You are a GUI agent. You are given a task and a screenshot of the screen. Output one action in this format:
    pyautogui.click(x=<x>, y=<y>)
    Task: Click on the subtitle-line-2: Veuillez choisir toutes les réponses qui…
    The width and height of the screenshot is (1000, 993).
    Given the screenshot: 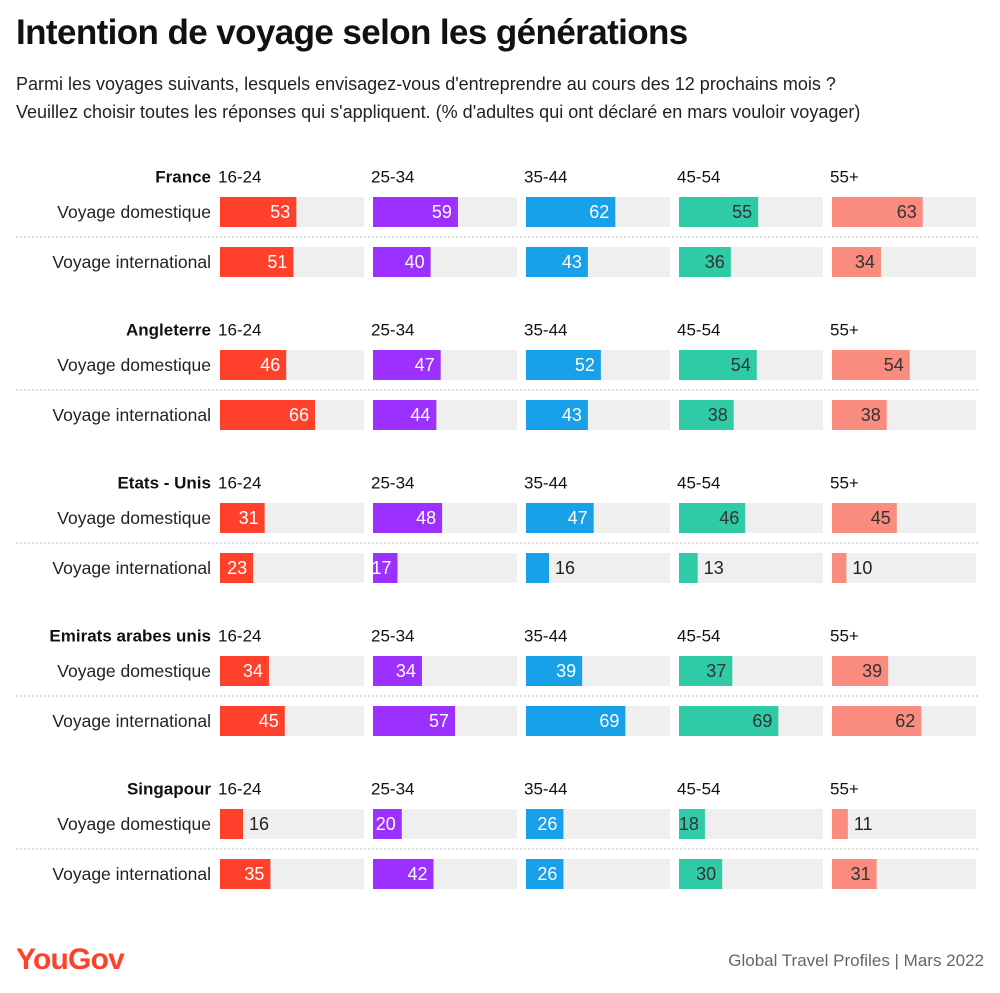 What is the action you would take?
    pyautogui.click(x=438, y=112)
    